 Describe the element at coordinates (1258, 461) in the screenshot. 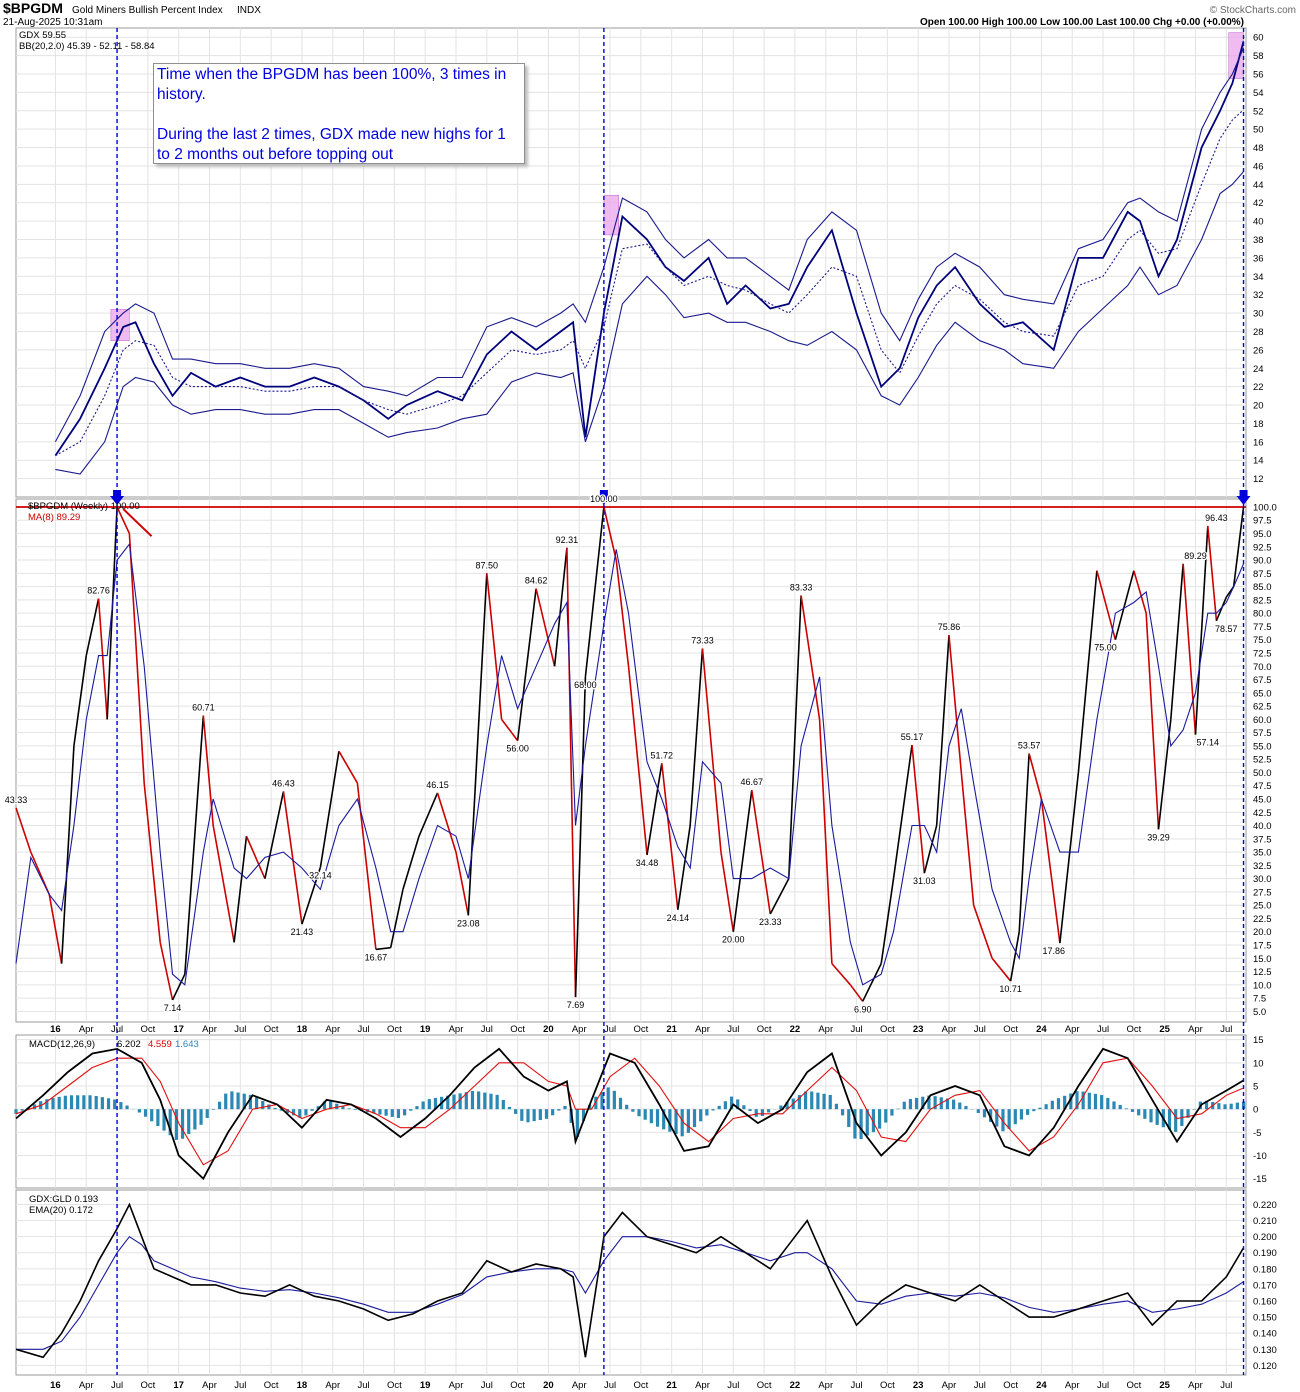

I see `y-tick-label: 14` at that location.